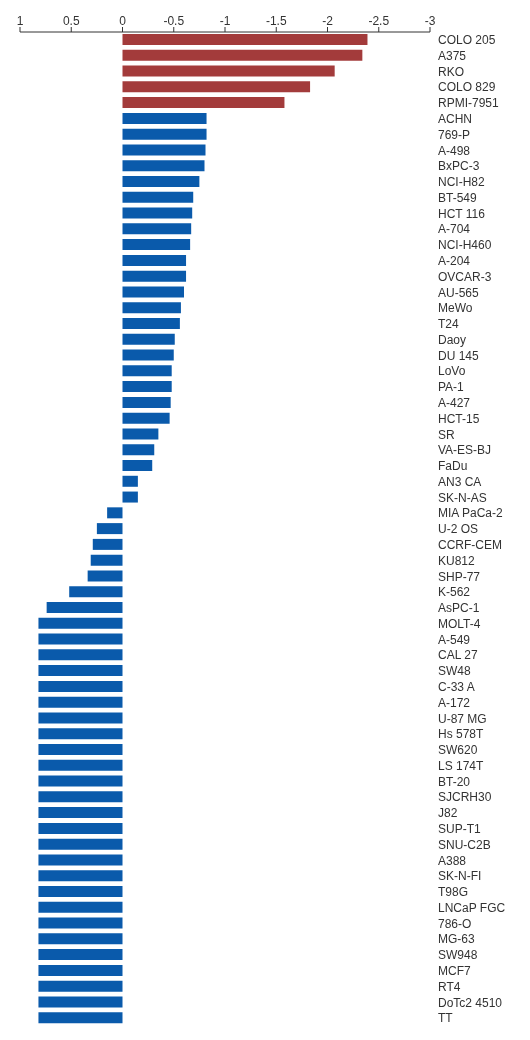 This screenshot has width=530, height=1040. Describe the element at coordinates (470, 545) in the screenshot. I see `y-tick-label: CCRF-CEM` at that location.